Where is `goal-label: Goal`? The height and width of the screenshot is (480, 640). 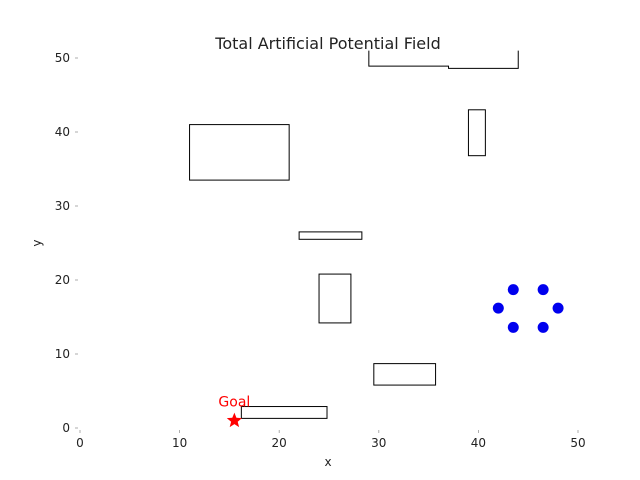
goal-label: Goal is located at coordinates (234, 403).